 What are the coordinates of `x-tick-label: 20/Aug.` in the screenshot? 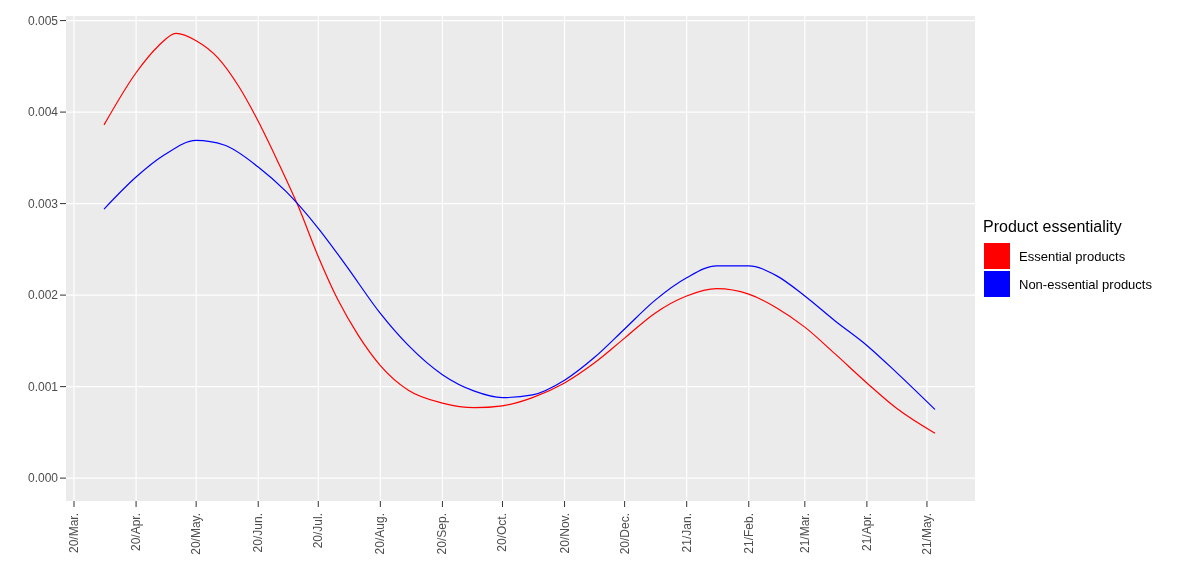 It's located at (380, 534).